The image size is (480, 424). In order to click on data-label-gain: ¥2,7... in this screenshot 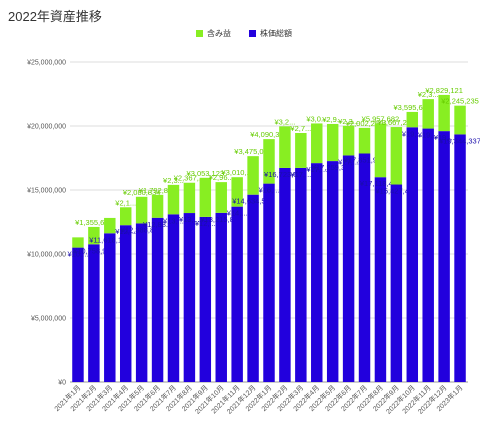, I will do `click(300, 128)`.